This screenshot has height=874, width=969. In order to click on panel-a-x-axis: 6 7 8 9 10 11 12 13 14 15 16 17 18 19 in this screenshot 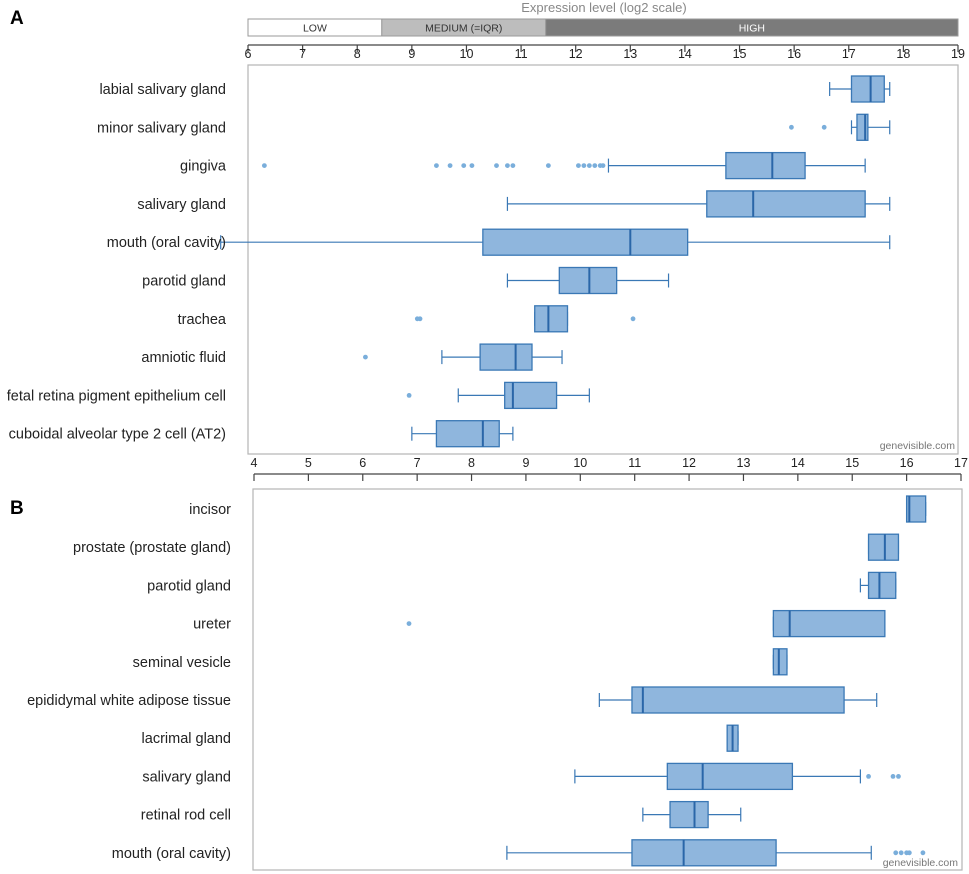, I will do `click(605, 52)`.